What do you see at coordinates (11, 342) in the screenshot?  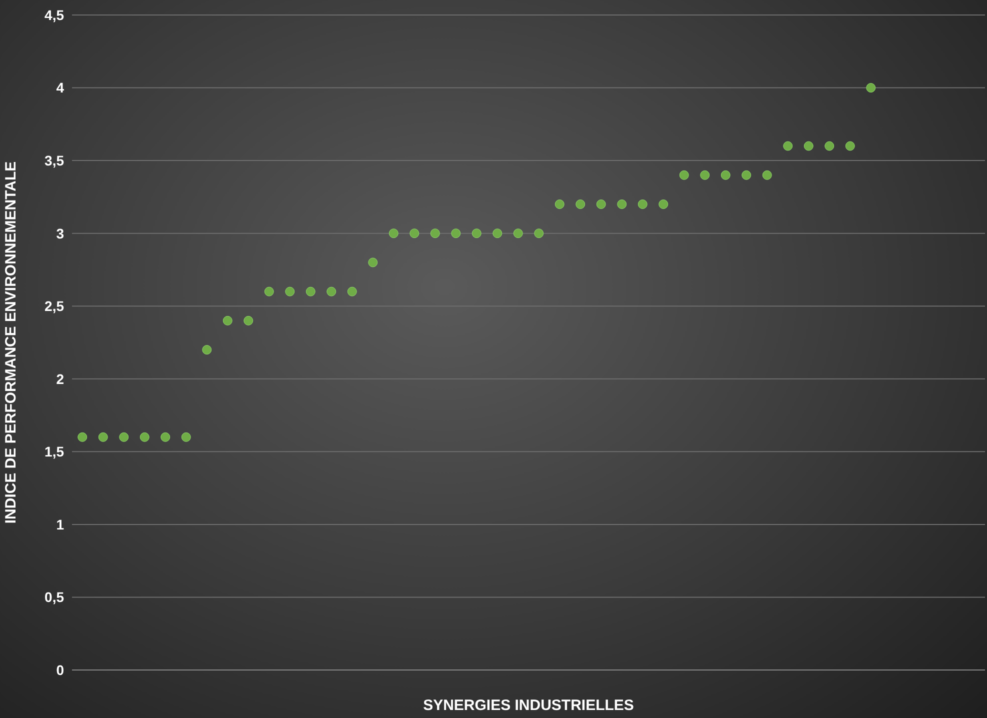 I see `y-axis-title: INDICE DE PERFORMANCE ENVIRONNEMENTALE` at bounding box center [11, 342].